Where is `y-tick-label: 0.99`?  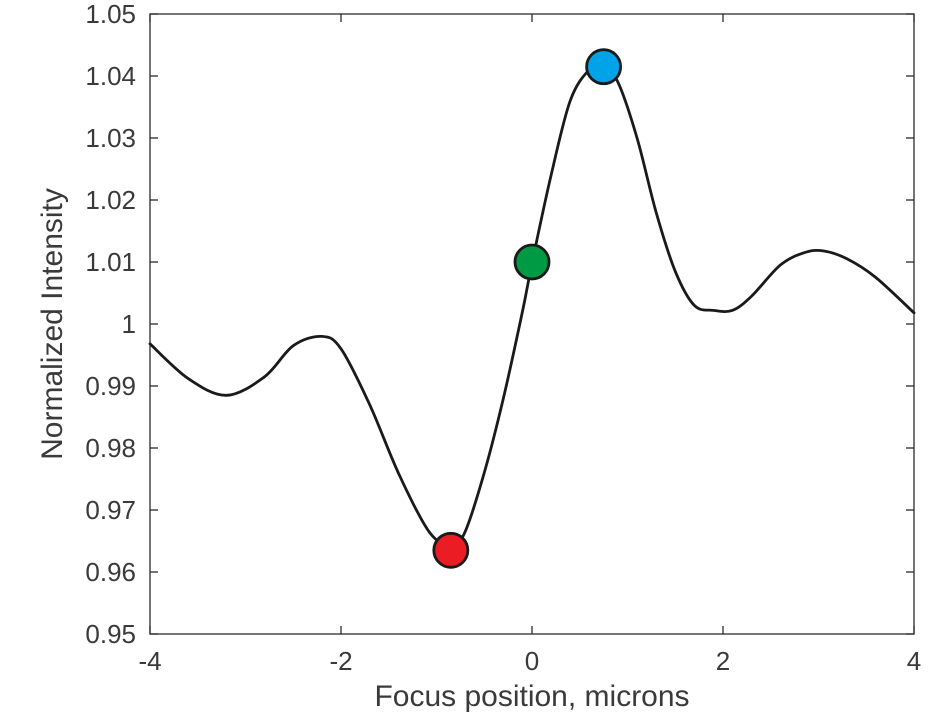 y-tick-label: 0.99 is located at coordinates (110, 386).